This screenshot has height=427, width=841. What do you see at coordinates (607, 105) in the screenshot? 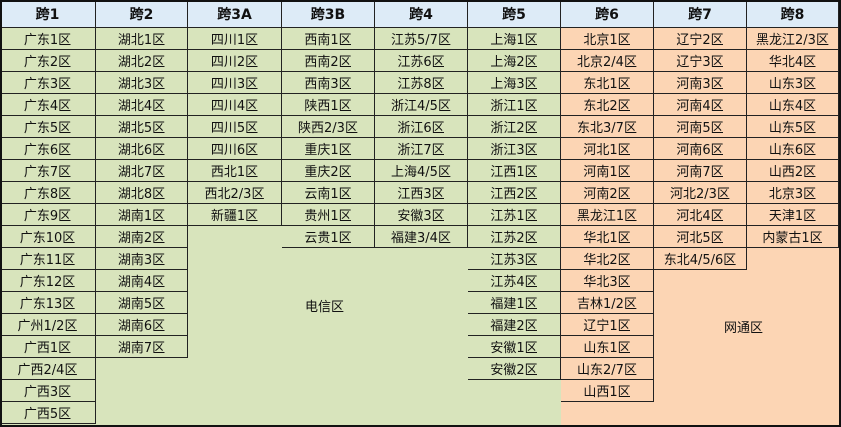
I see `server-cell: 东北2区` at bounding box center [607, 105].